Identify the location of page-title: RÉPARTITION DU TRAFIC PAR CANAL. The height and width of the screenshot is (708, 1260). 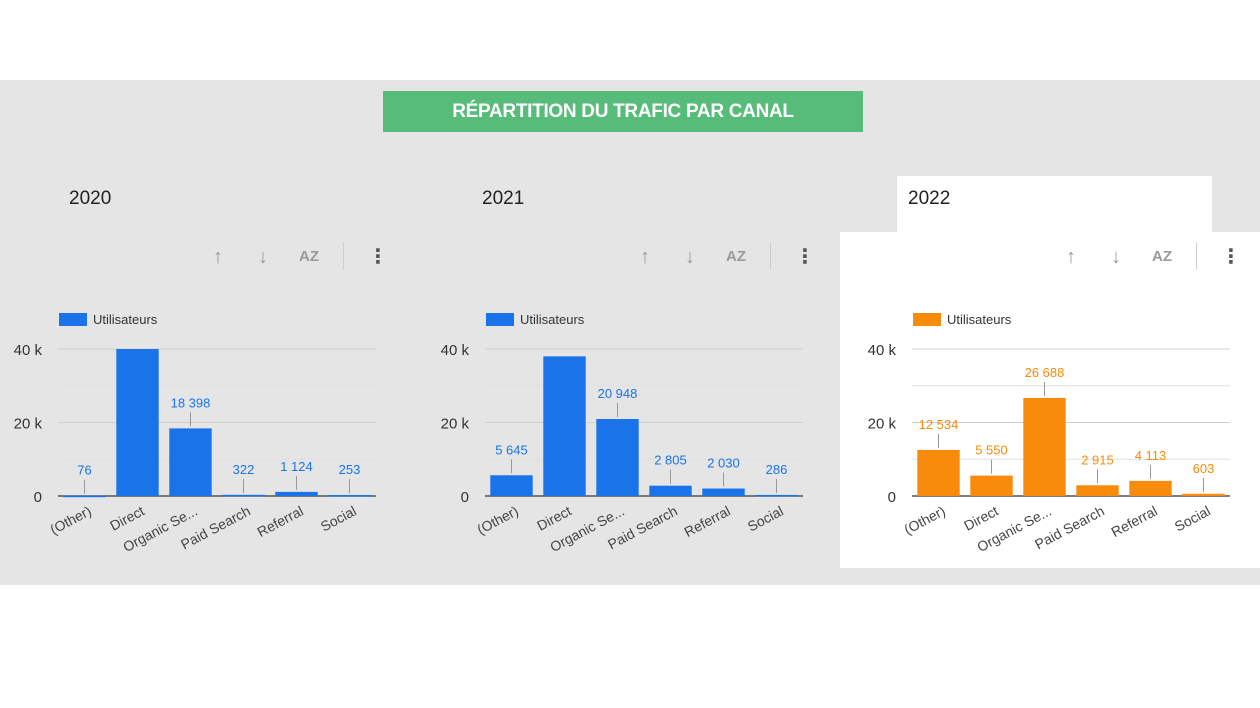
(623, 111).